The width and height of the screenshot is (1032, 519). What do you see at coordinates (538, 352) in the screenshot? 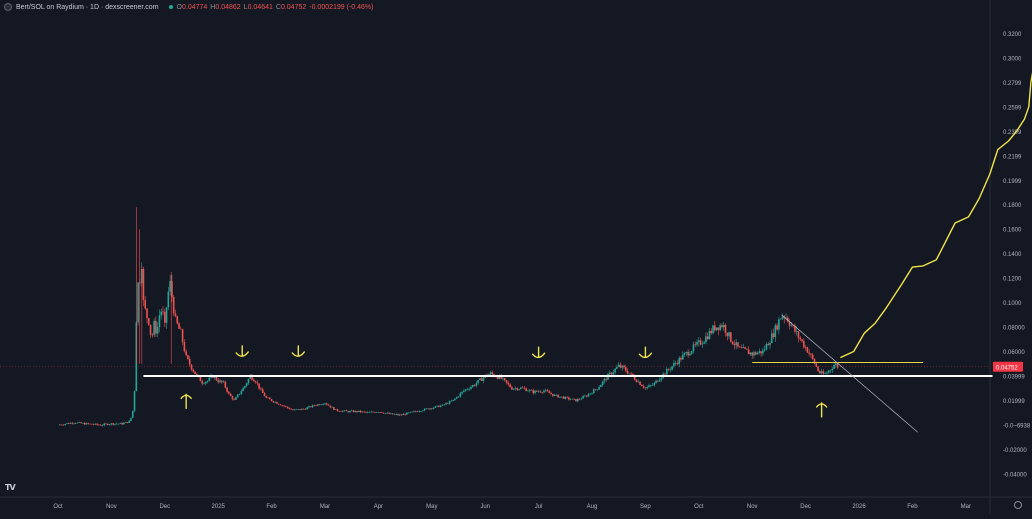
I see `check-down-icon` at bounding box center [538, 352].